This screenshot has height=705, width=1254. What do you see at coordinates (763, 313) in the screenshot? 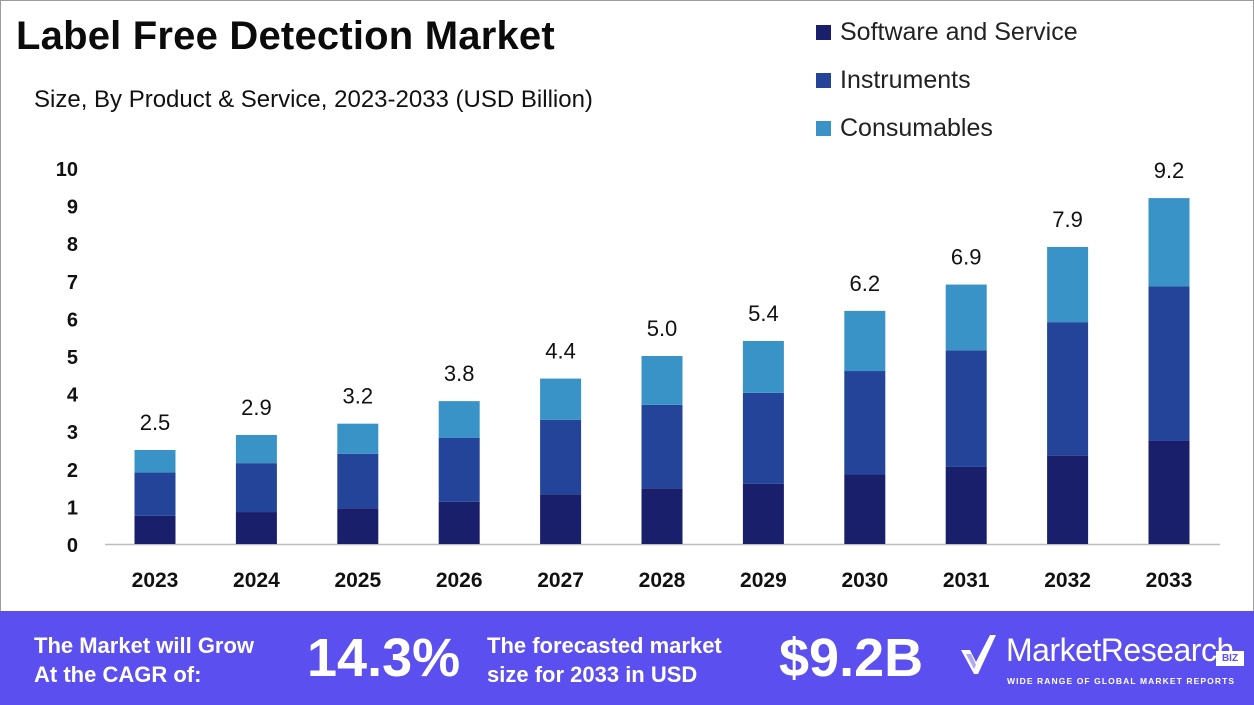
I see `total-value-label: 5.4` at bounding box center [763, 313].